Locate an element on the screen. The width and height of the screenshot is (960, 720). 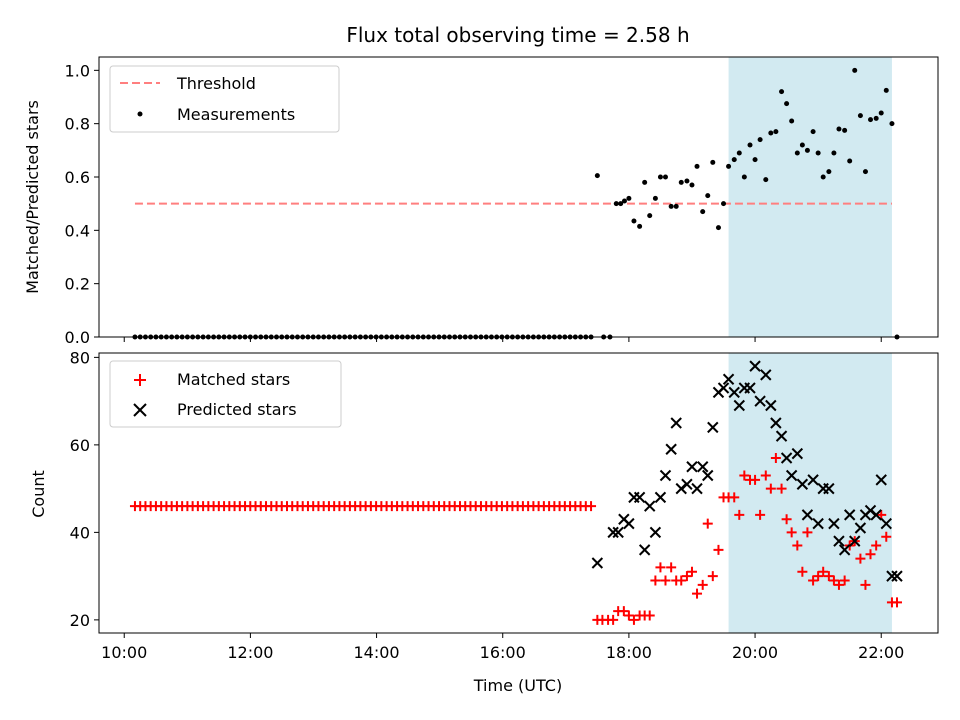
y-tick-label: 60 is located at coordinates (80, 445).